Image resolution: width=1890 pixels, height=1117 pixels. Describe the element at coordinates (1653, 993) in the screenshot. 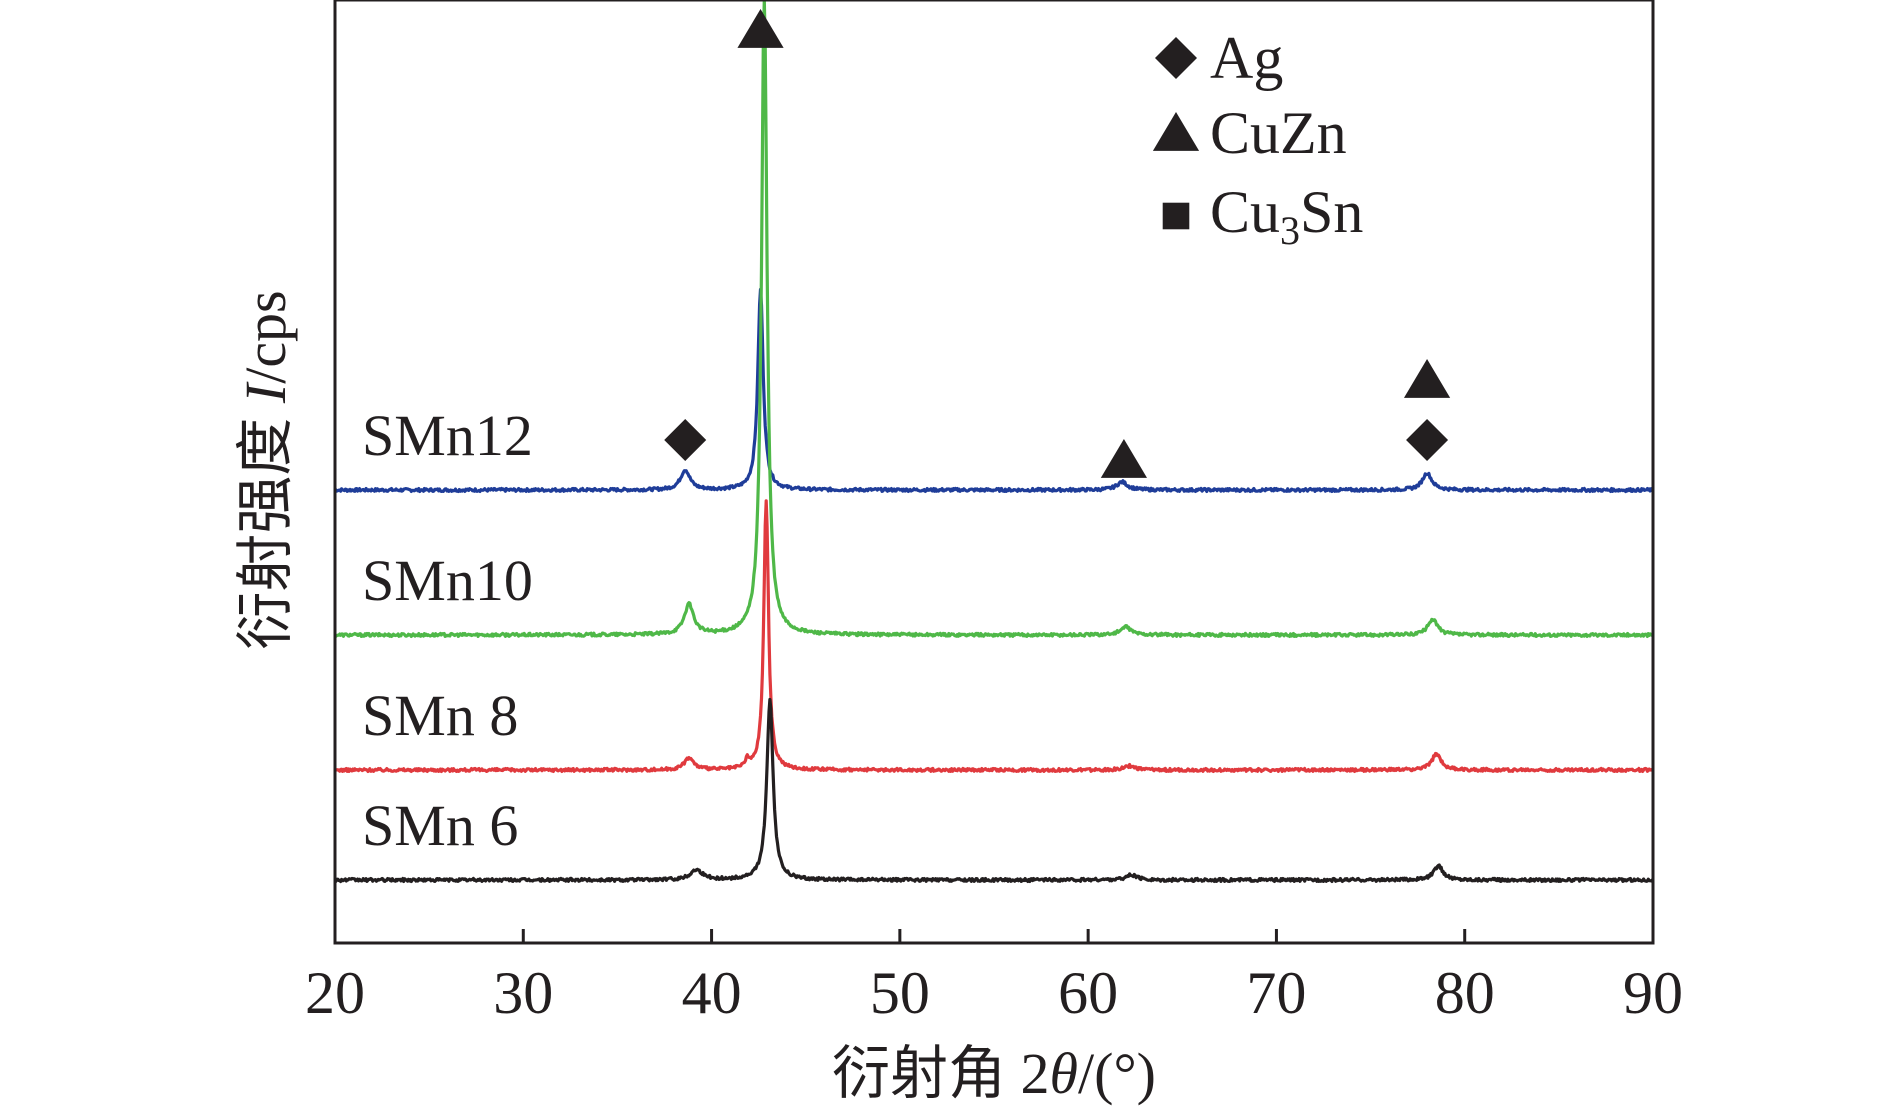

I see `x-tick-label: 90` at that location.